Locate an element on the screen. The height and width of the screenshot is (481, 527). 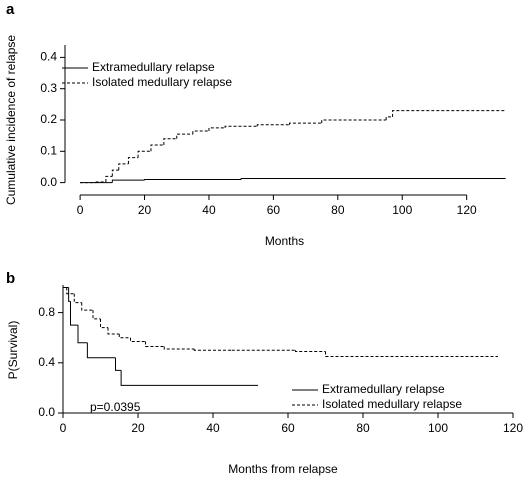
y-tick-label: 0.3 is located at coordinates (48, 88).